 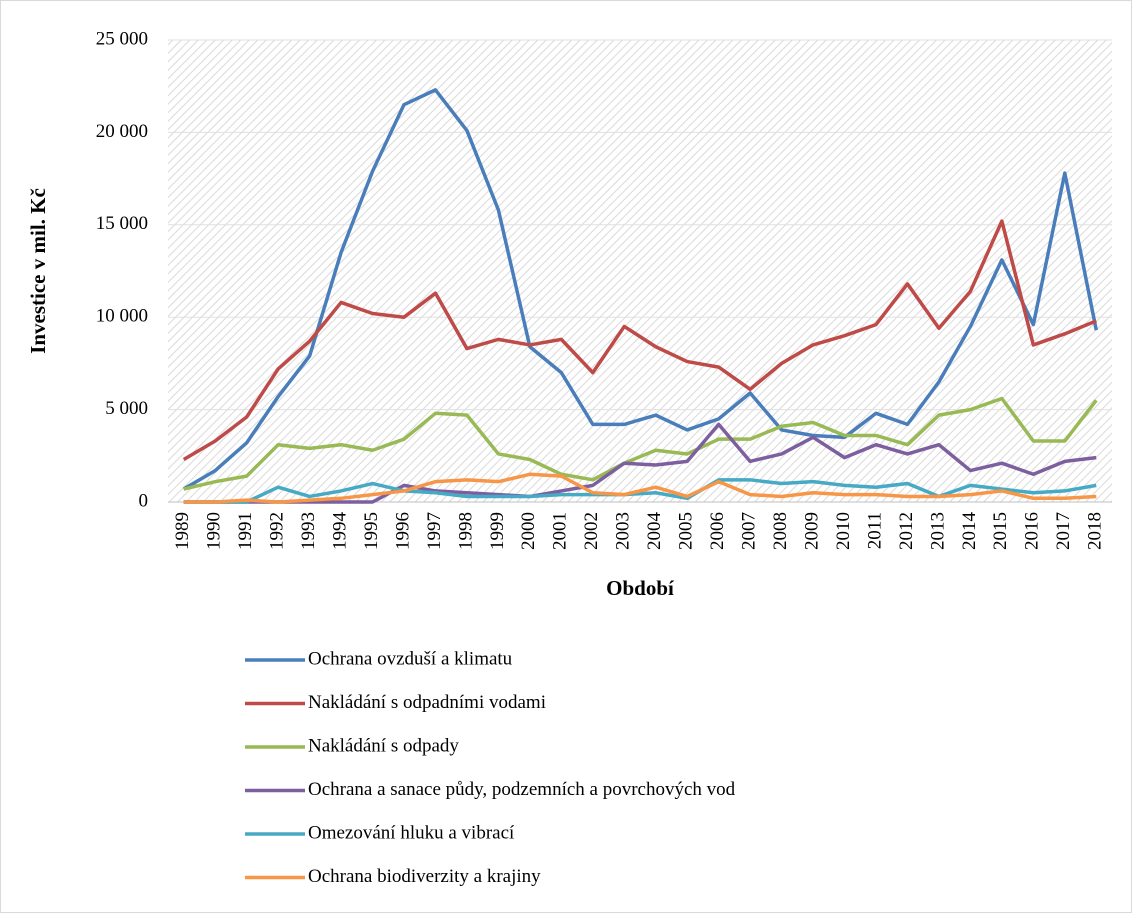 What do you see at coordinates (245, 531) in the screenshot?
I see `x-tick-label: 1991` at bounding box center [245, 531].